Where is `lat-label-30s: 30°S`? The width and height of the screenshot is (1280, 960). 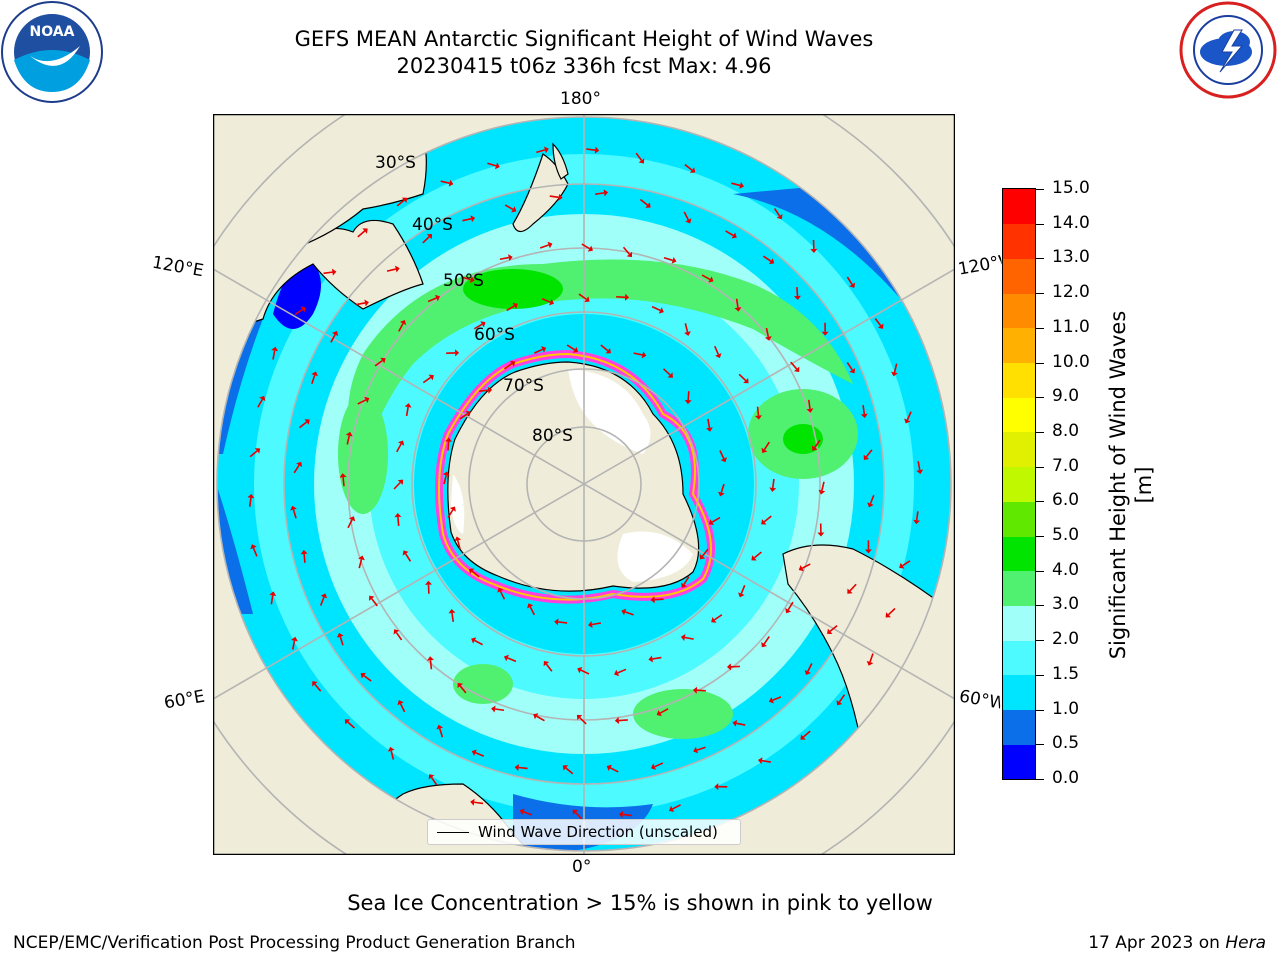 lat-label-30s: 30°S is located at coordinates (395, 163).